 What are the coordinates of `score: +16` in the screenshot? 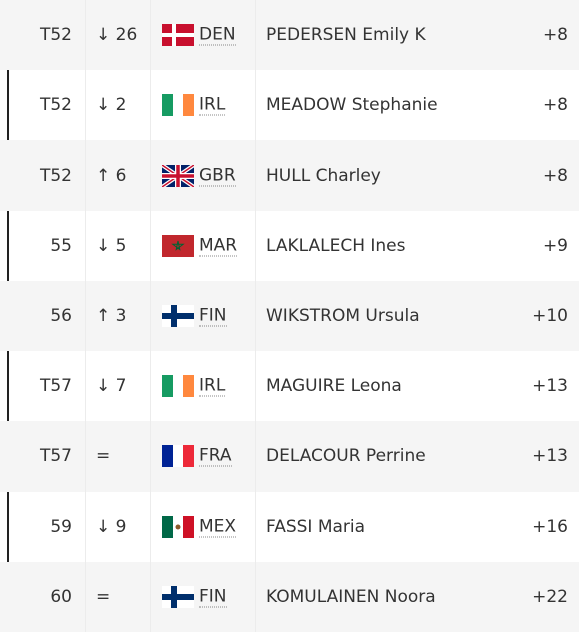 It's located at (550, 526).